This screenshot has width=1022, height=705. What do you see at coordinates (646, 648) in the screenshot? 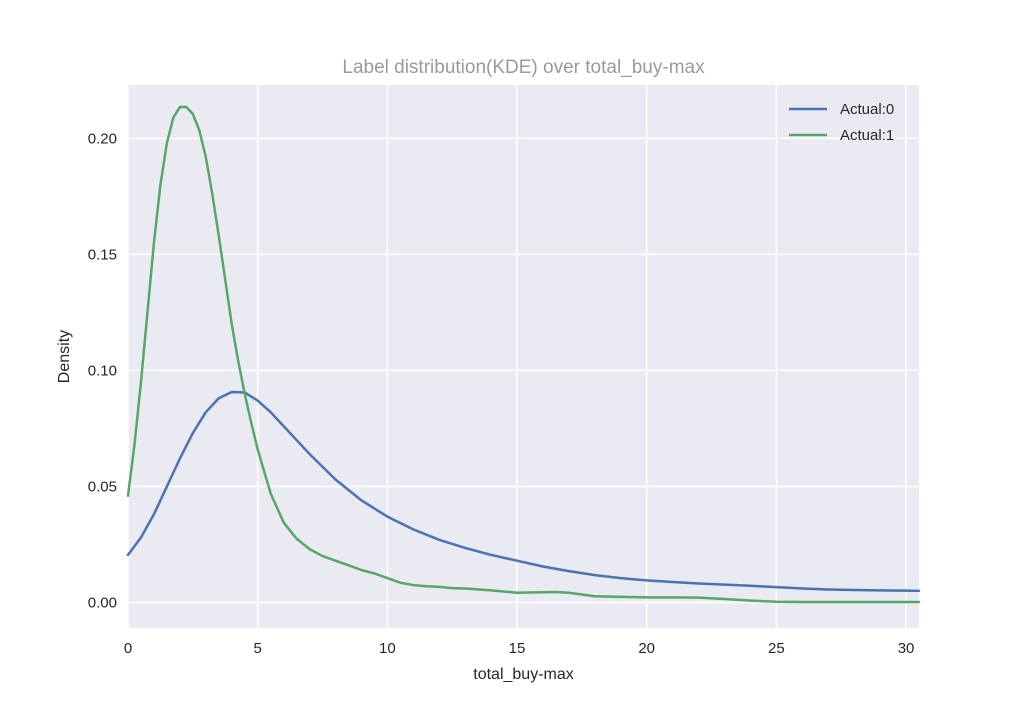
I see `x-tick-label: 20` at bounding box center [646, 648].